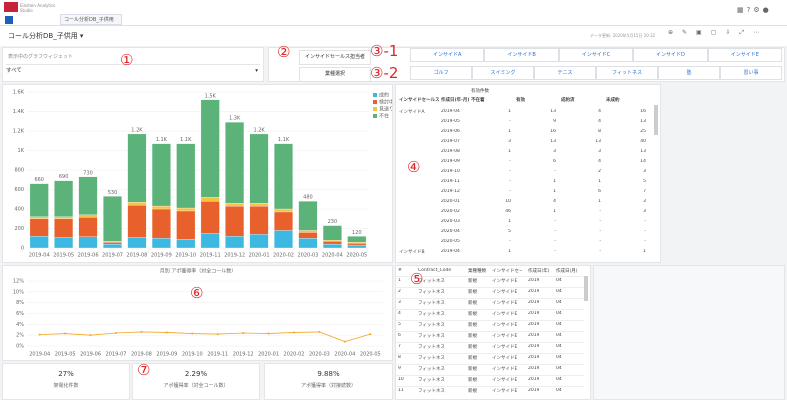 The image size is (787, 400). What do you see at coordinates (88, 256) in the screenshot?
I see `x-tick-label: 2019-06` at bounding box center [88, 256].